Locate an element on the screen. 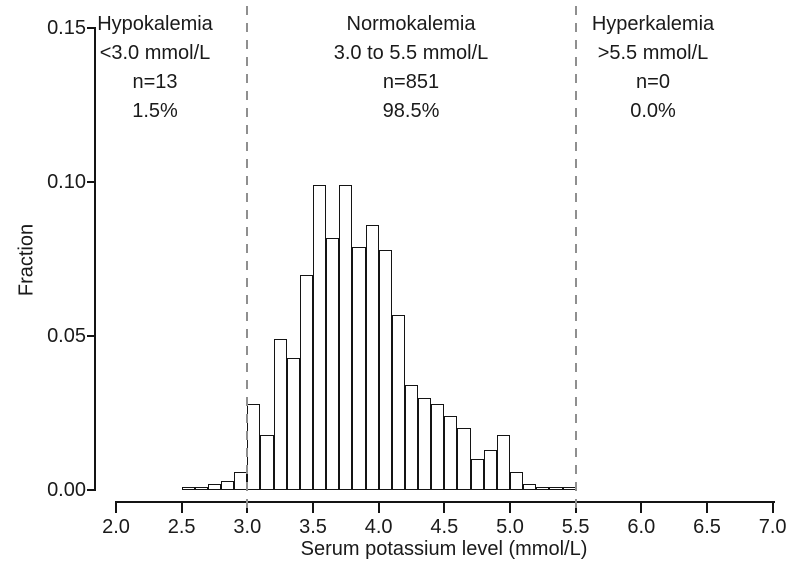 The image size is (800, 573). y-axis-line is located at coordinates (95, 259).